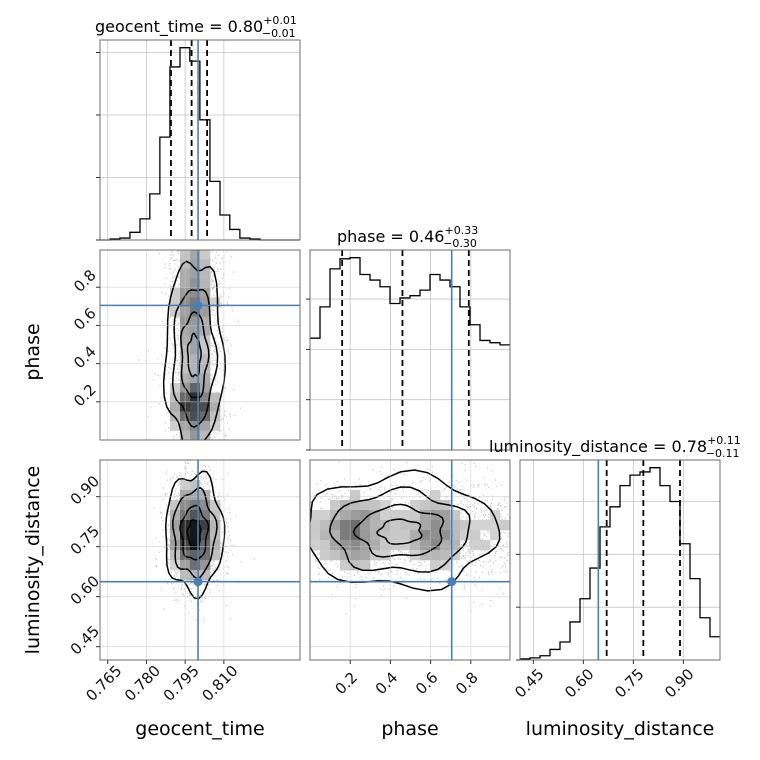 The image size is (760, 760). Describe the element at coordinates (219, 683) in the screenshot. I see `x-tick-label: 0.810` at that location.